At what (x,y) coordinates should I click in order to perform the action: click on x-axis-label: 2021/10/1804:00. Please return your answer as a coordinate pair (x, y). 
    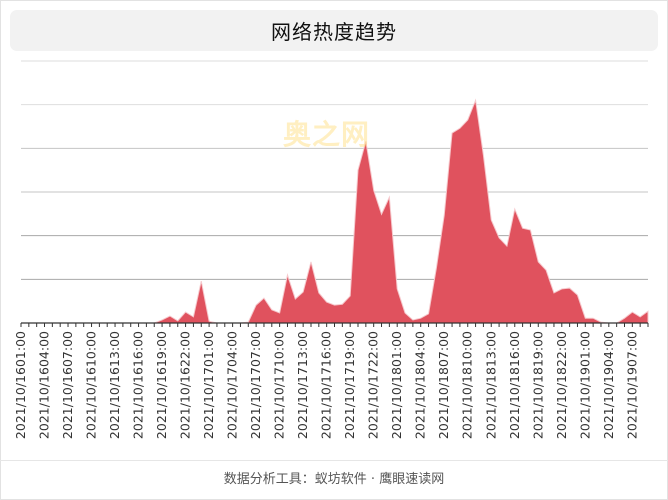
    Looking at the image, I should click on (420, 385).